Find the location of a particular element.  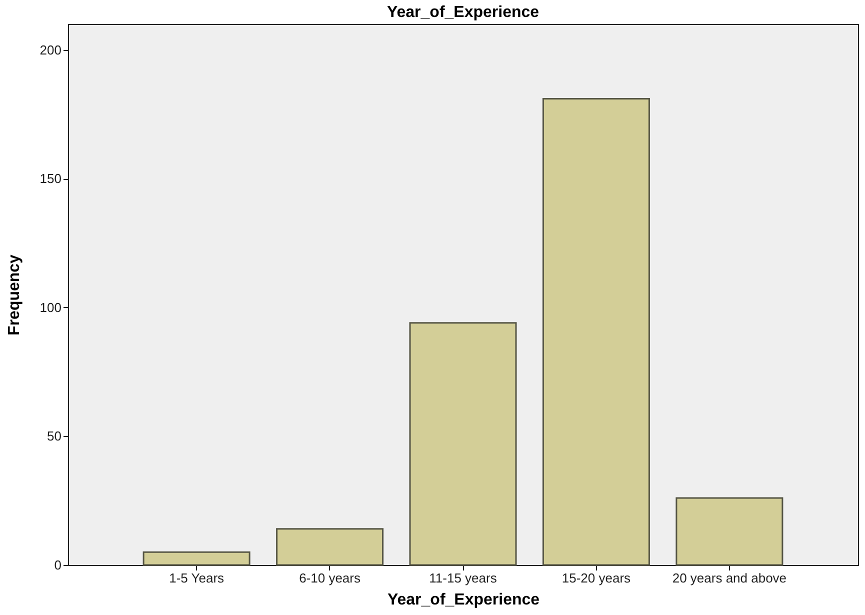

x-tick-label: 6-10 years is located at coordinates (330, 578).